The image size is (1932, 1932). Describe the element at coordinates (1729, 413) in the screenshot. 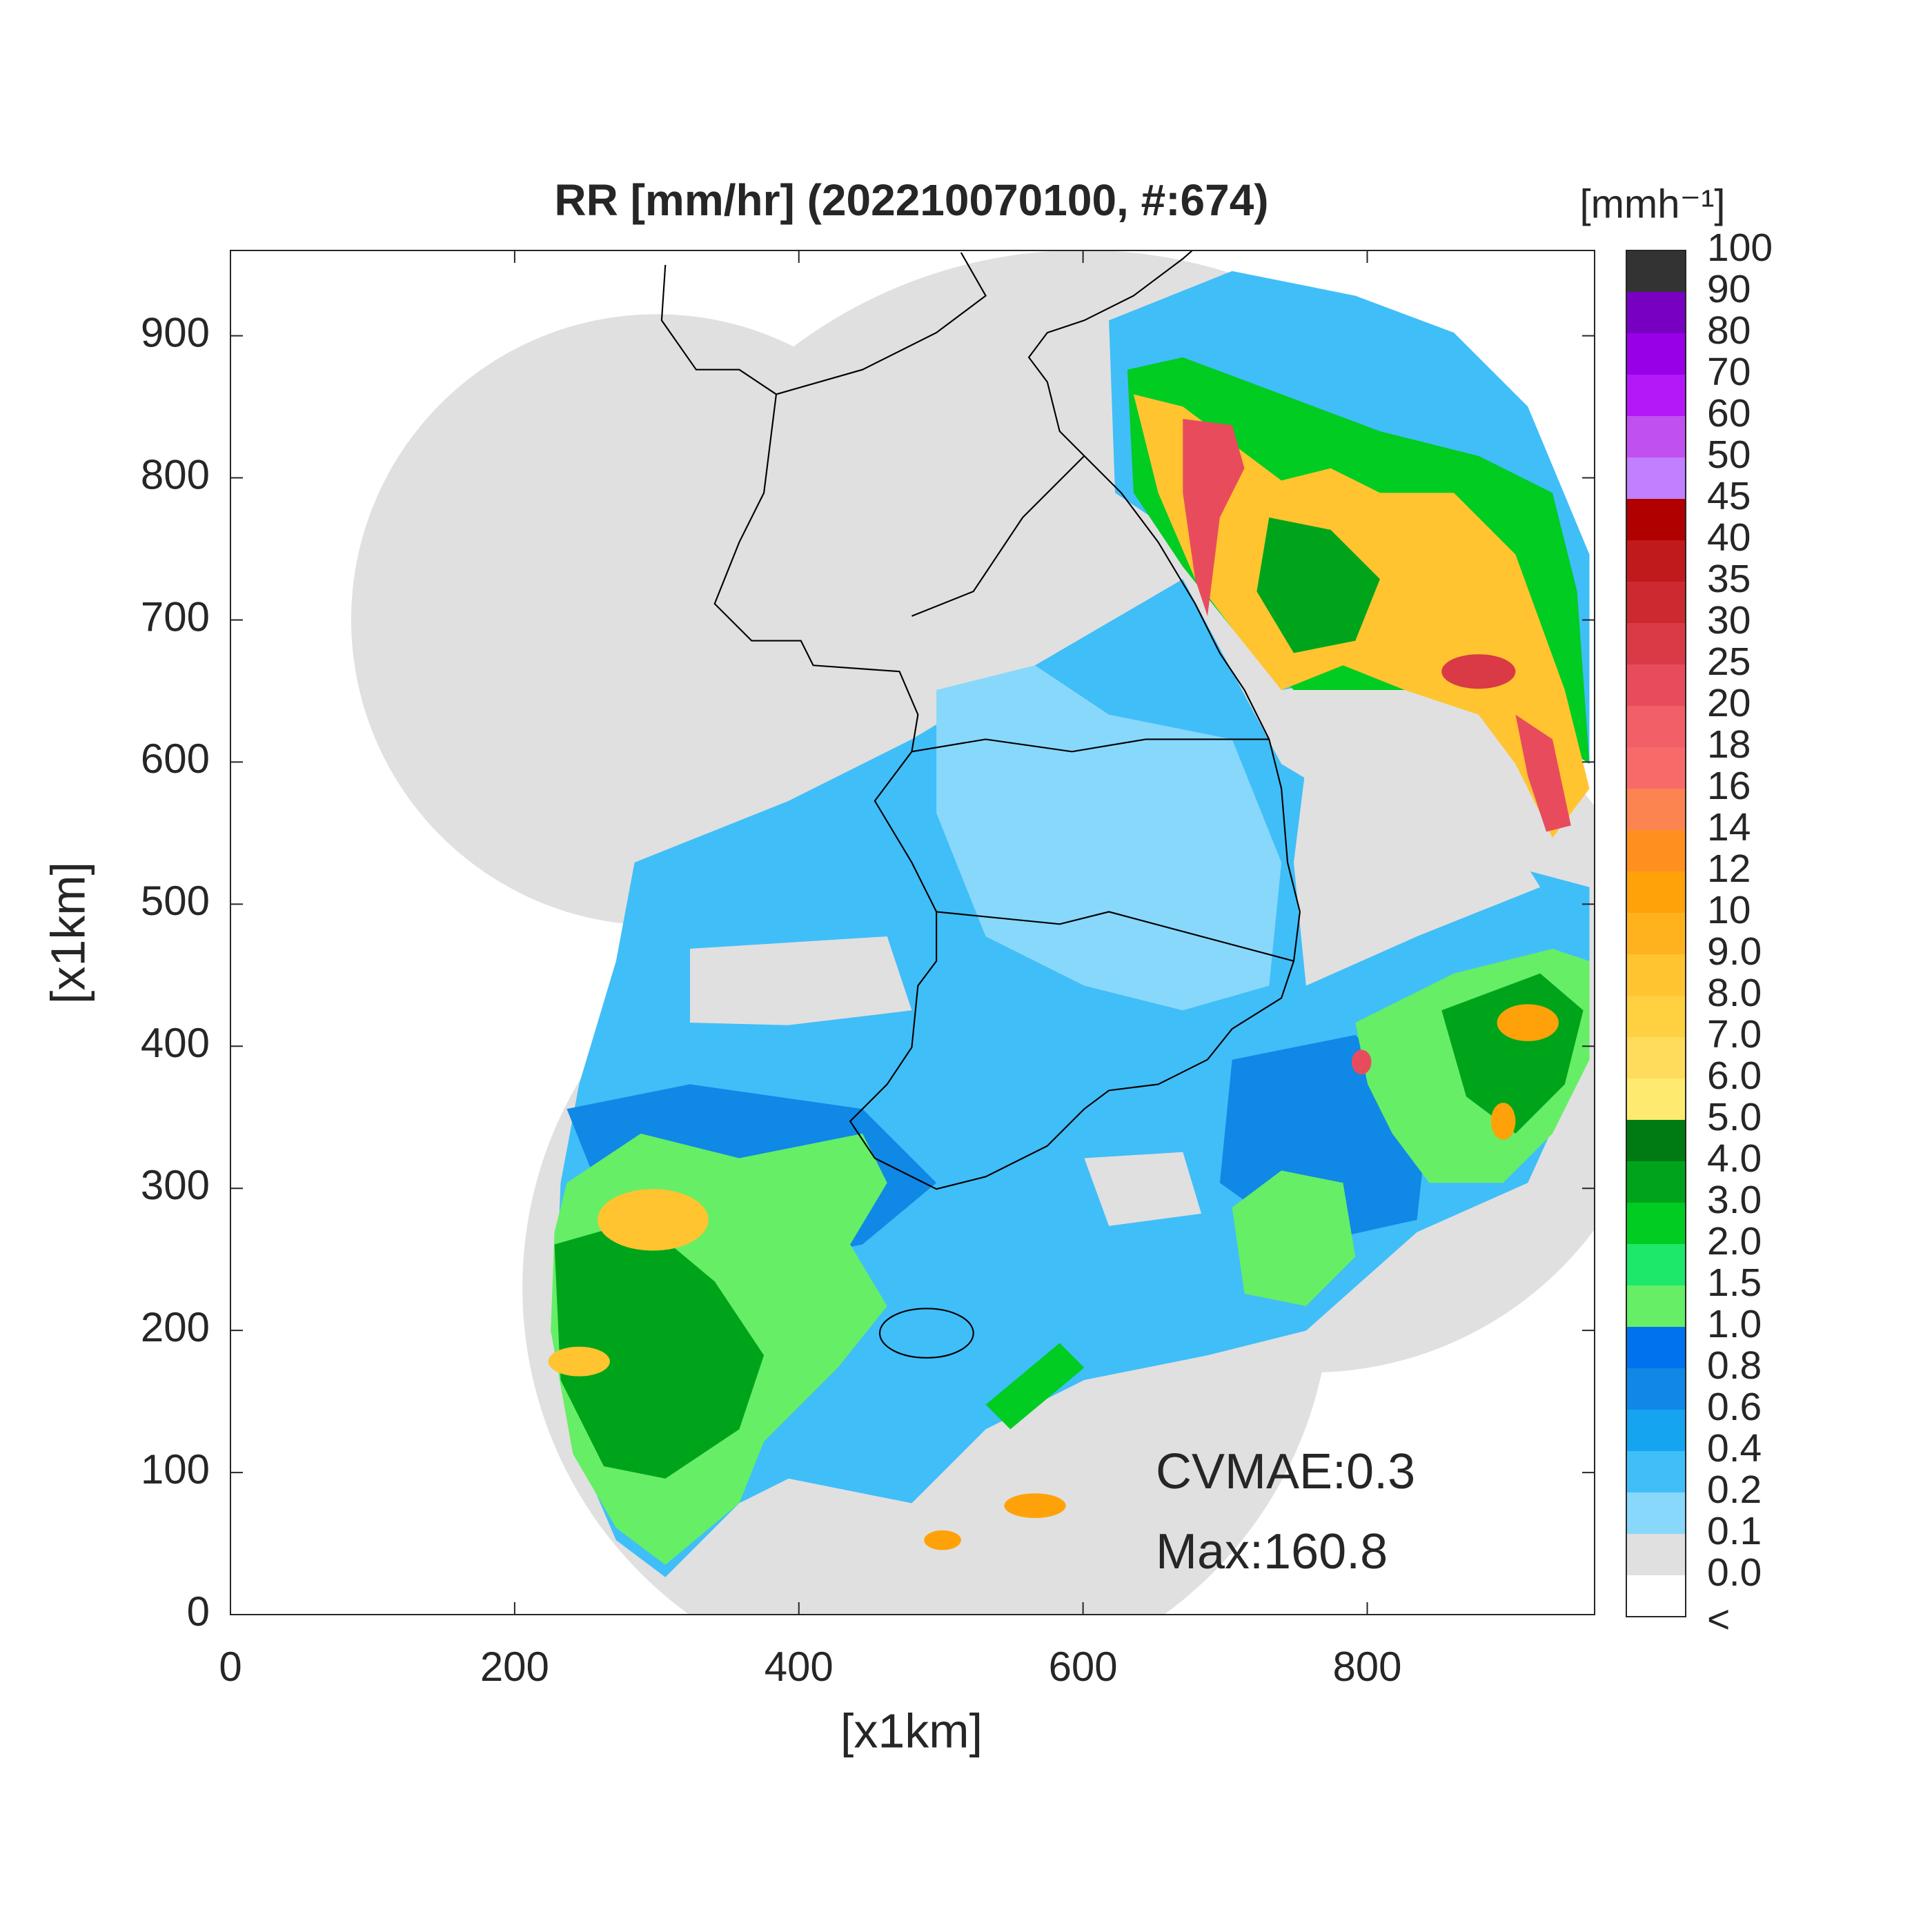

I see `colorbar-tick-label: 60` at that location.